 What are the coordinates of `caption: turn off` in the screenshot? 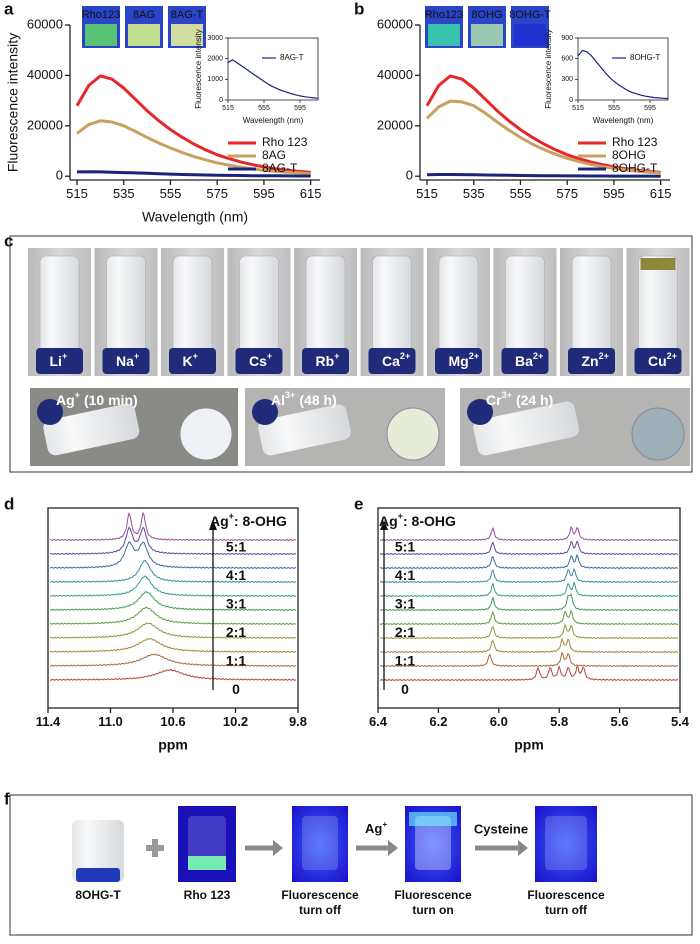 It's located at (320, 910).